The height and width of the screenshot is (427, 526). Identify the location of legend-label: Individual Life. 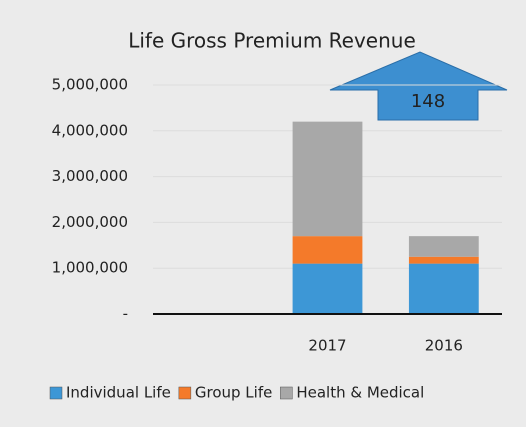
(118, 393).